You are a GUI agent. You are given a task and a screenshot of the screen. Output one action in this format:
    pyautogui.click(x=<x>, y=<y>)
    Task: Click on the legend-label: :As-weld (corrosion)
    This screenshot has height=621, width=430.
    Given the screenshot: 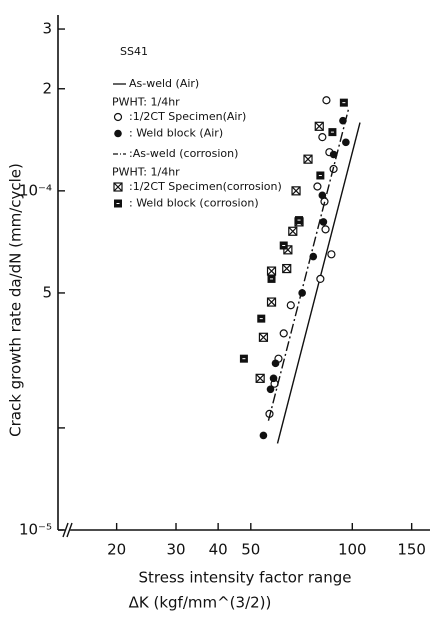 What is the action you would take?
    pyautogui.click(x=183, y=153)
    